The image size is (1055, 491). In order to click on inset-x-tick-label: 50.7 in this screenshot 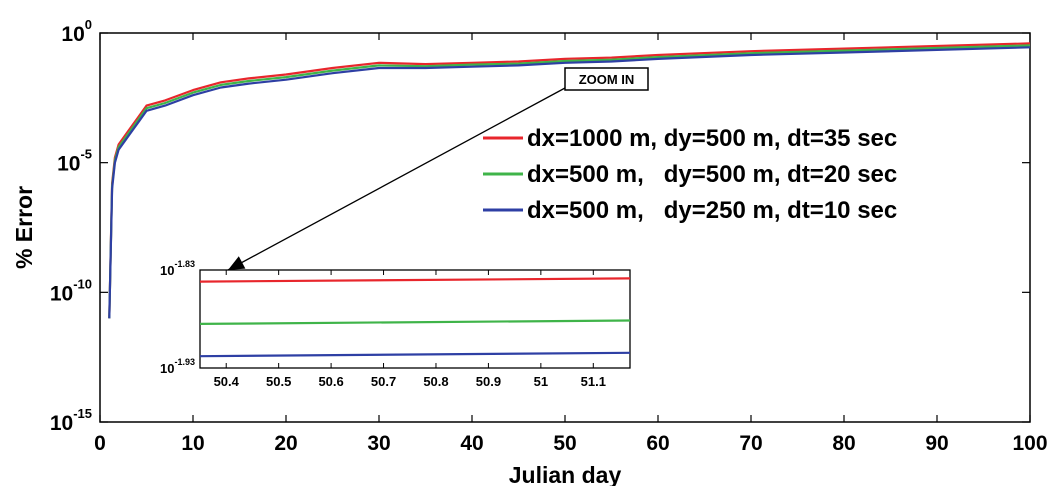, I will do `click(383, 381)`.